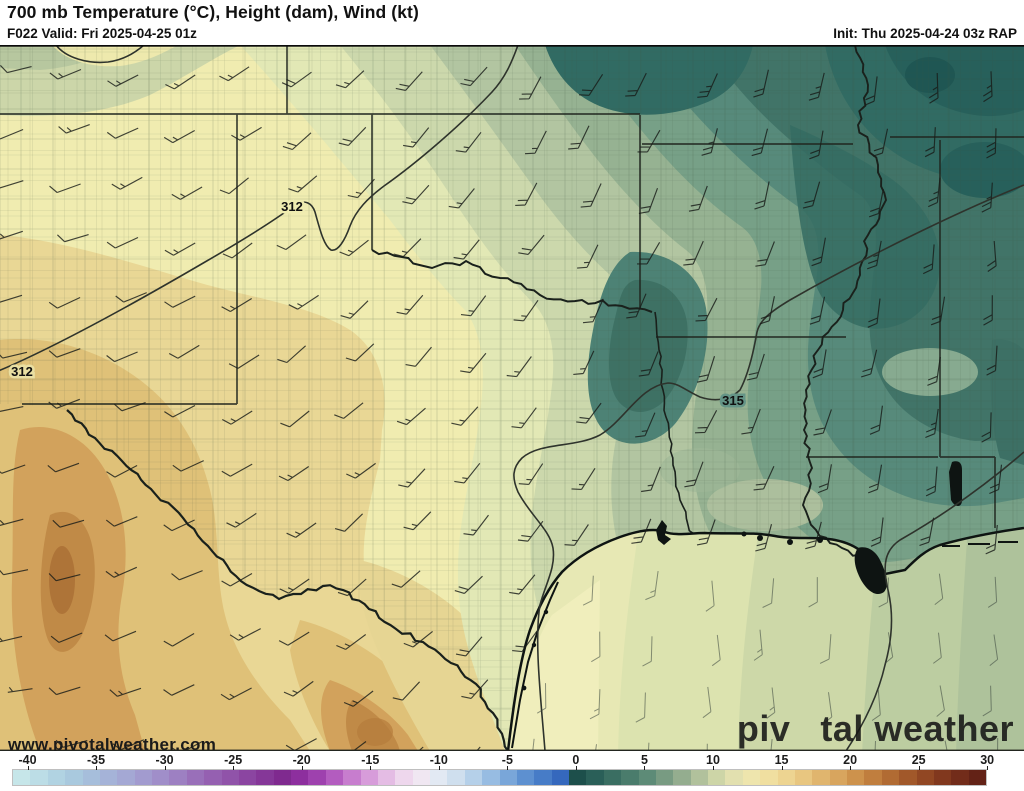  What do you see at coordinates (507, 760) in the screenshot?
I see `colorbar-tick-label: -5` at bounding box center [507, 760].